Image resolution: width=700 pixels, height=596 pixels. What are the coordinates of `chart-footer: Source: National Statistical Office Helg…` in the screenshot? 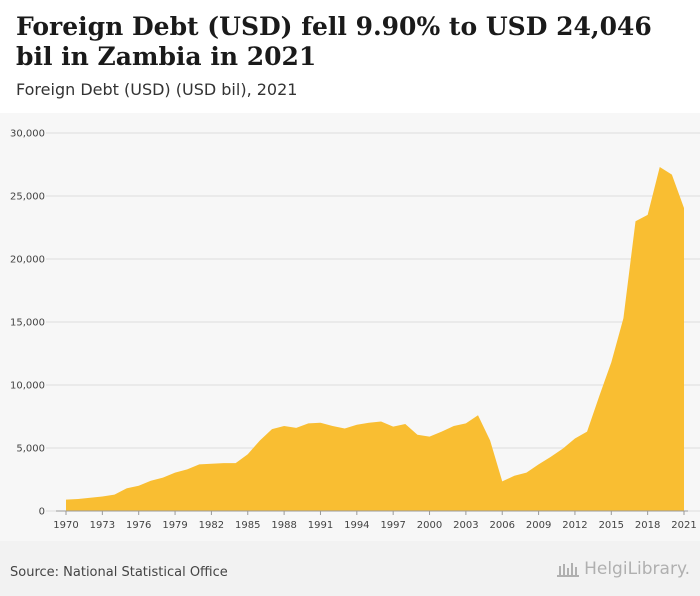 It's located at (350, 568).